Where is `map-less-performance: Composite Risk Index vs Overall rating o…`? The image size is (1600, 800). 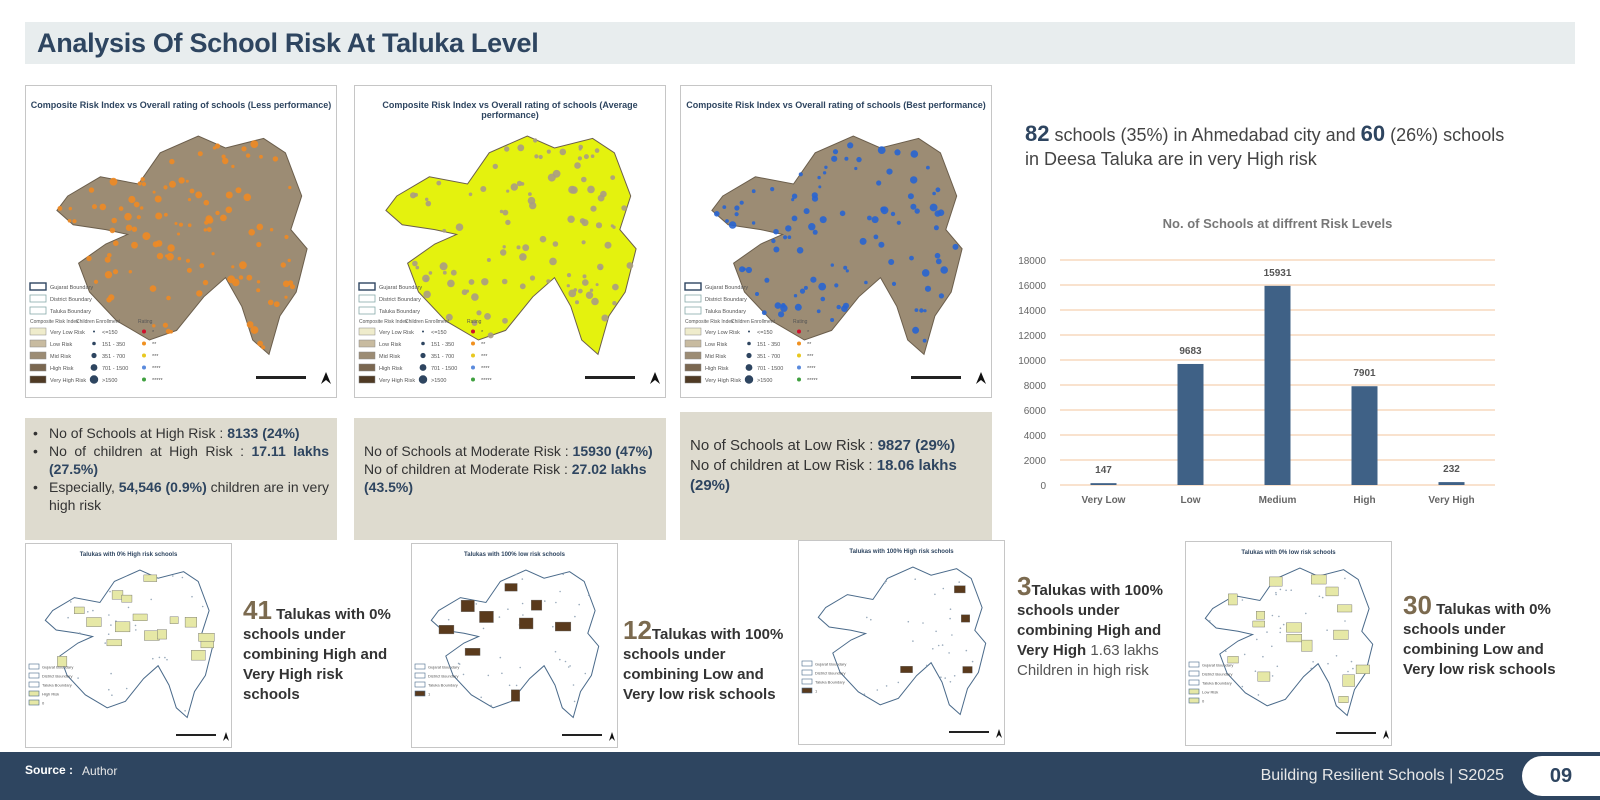 map-less-performance: Composite Risk Index vs Overall rating o… is located at coordinates (181, 241).